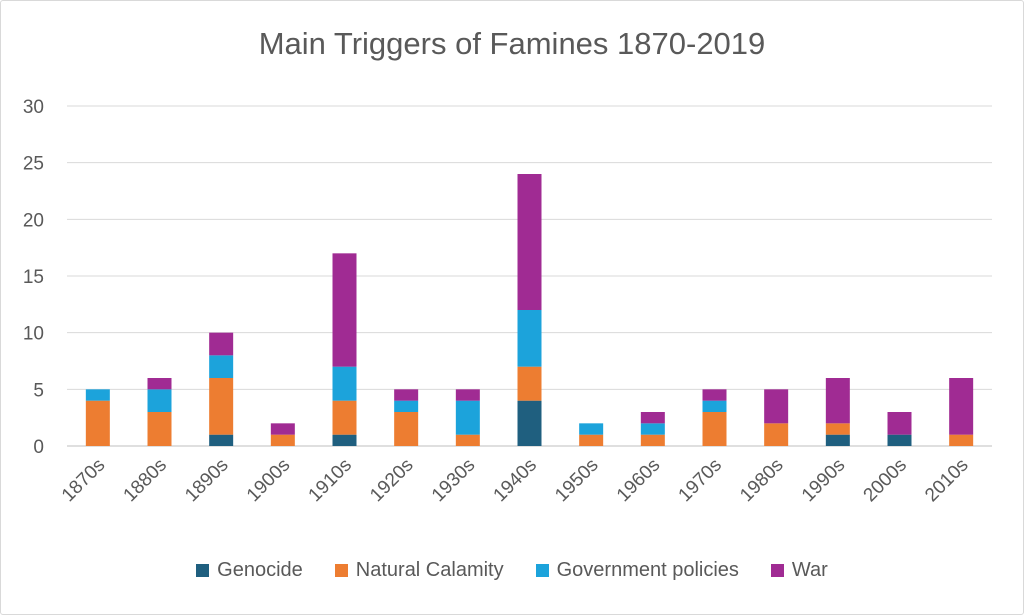 Image resolution: width=1024 pixels, height=615 pixels. What do you see at coordinates (809, 570) in the screenshot?
I see `legend-label: War` at bounding box center [809, 570].